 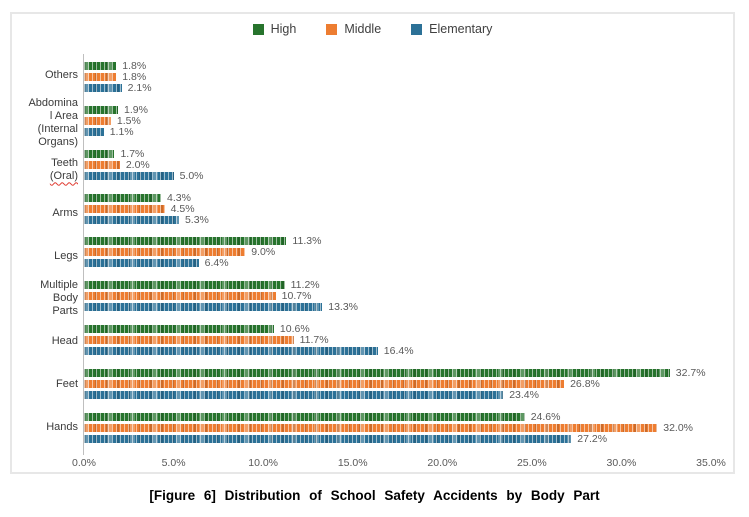 What do you see at coordinates (216, 263) in the screenshot?
I see `value-label: 6.4%` at bounding box center [216, 263].